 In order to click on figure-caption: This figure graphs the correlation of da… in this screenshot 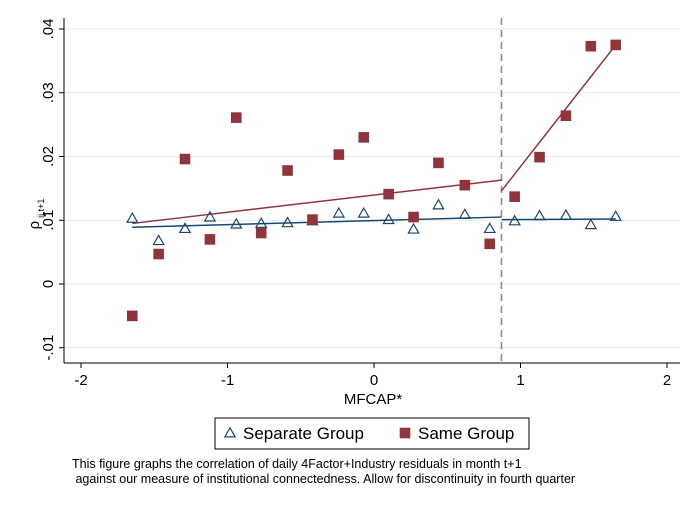, I will do `click(382, 472)`.